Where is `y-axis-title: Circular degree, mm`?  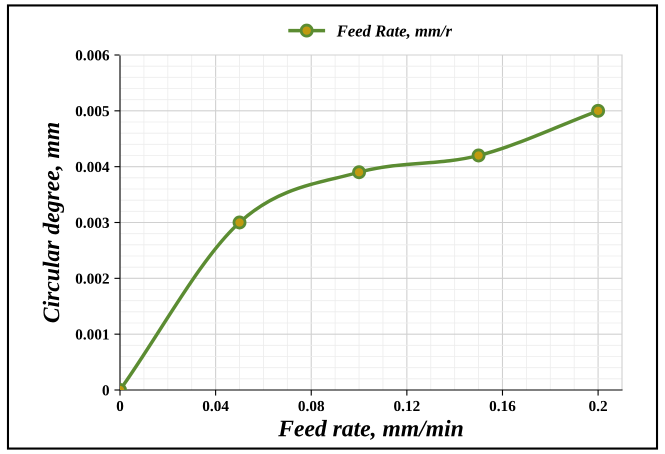
y-axis-title: Circular degree, mm is located at coordinates (53, 222).